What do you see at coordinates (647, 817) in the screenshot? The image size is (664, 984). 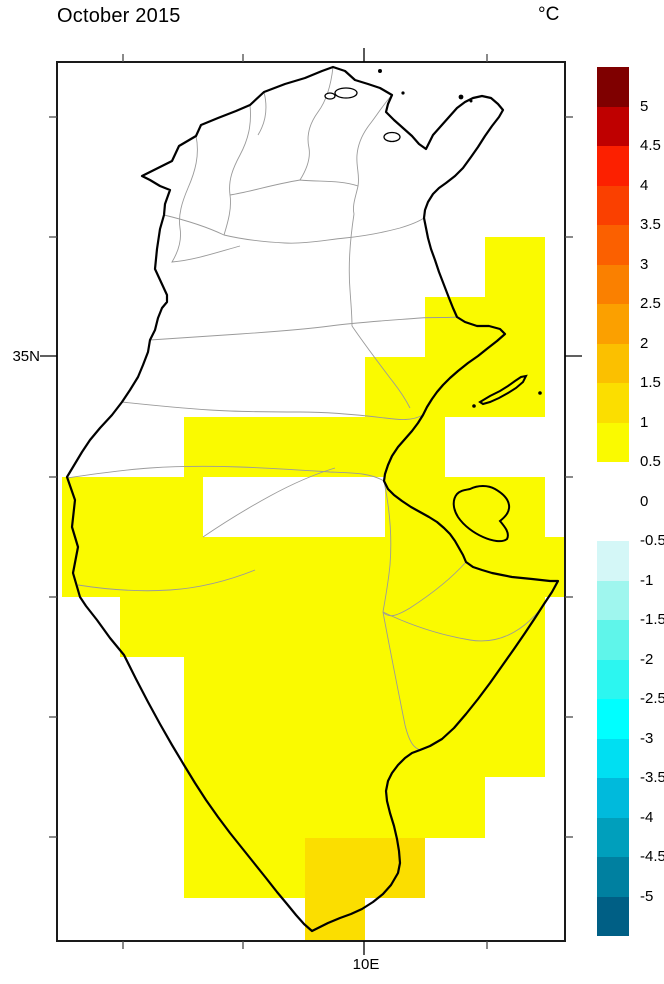 I see `colorbar-tick-label: -4` at bounding box center [647, 817].